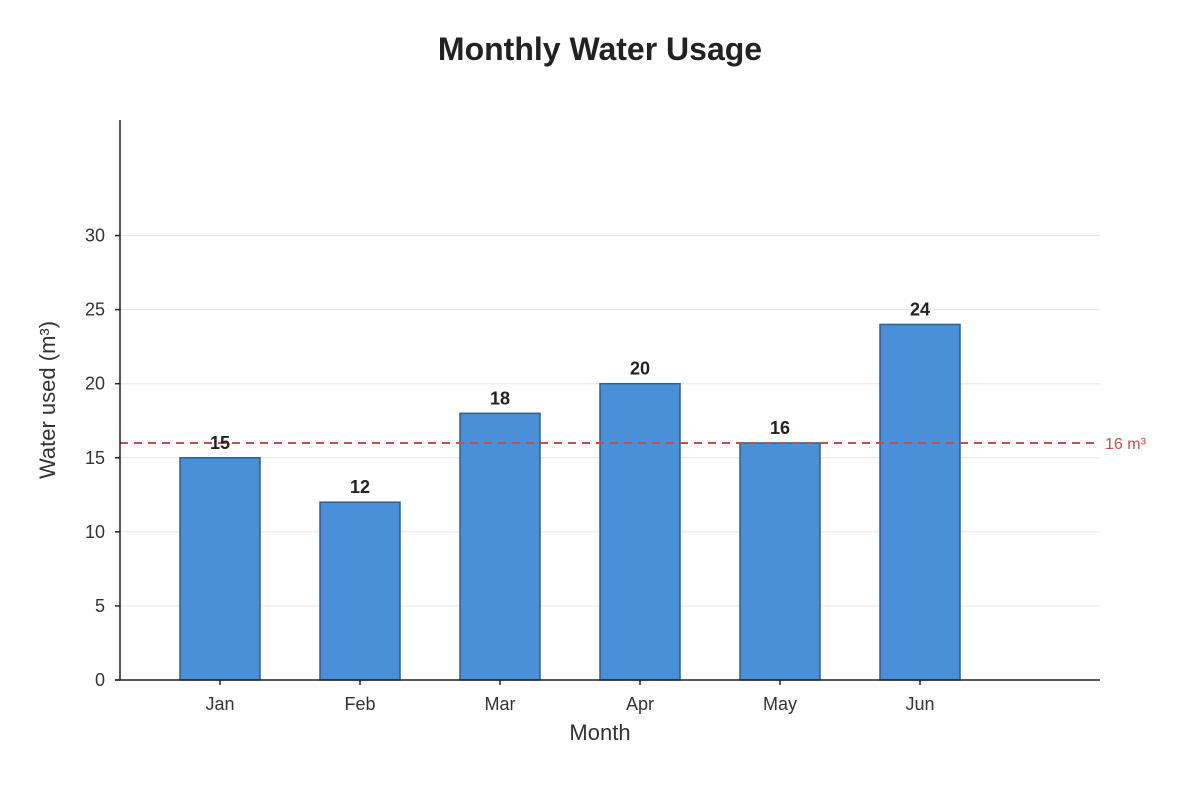 This screenshot has height=800, width=1200. I want to click on data-label-may: 16, so click(780, 428).